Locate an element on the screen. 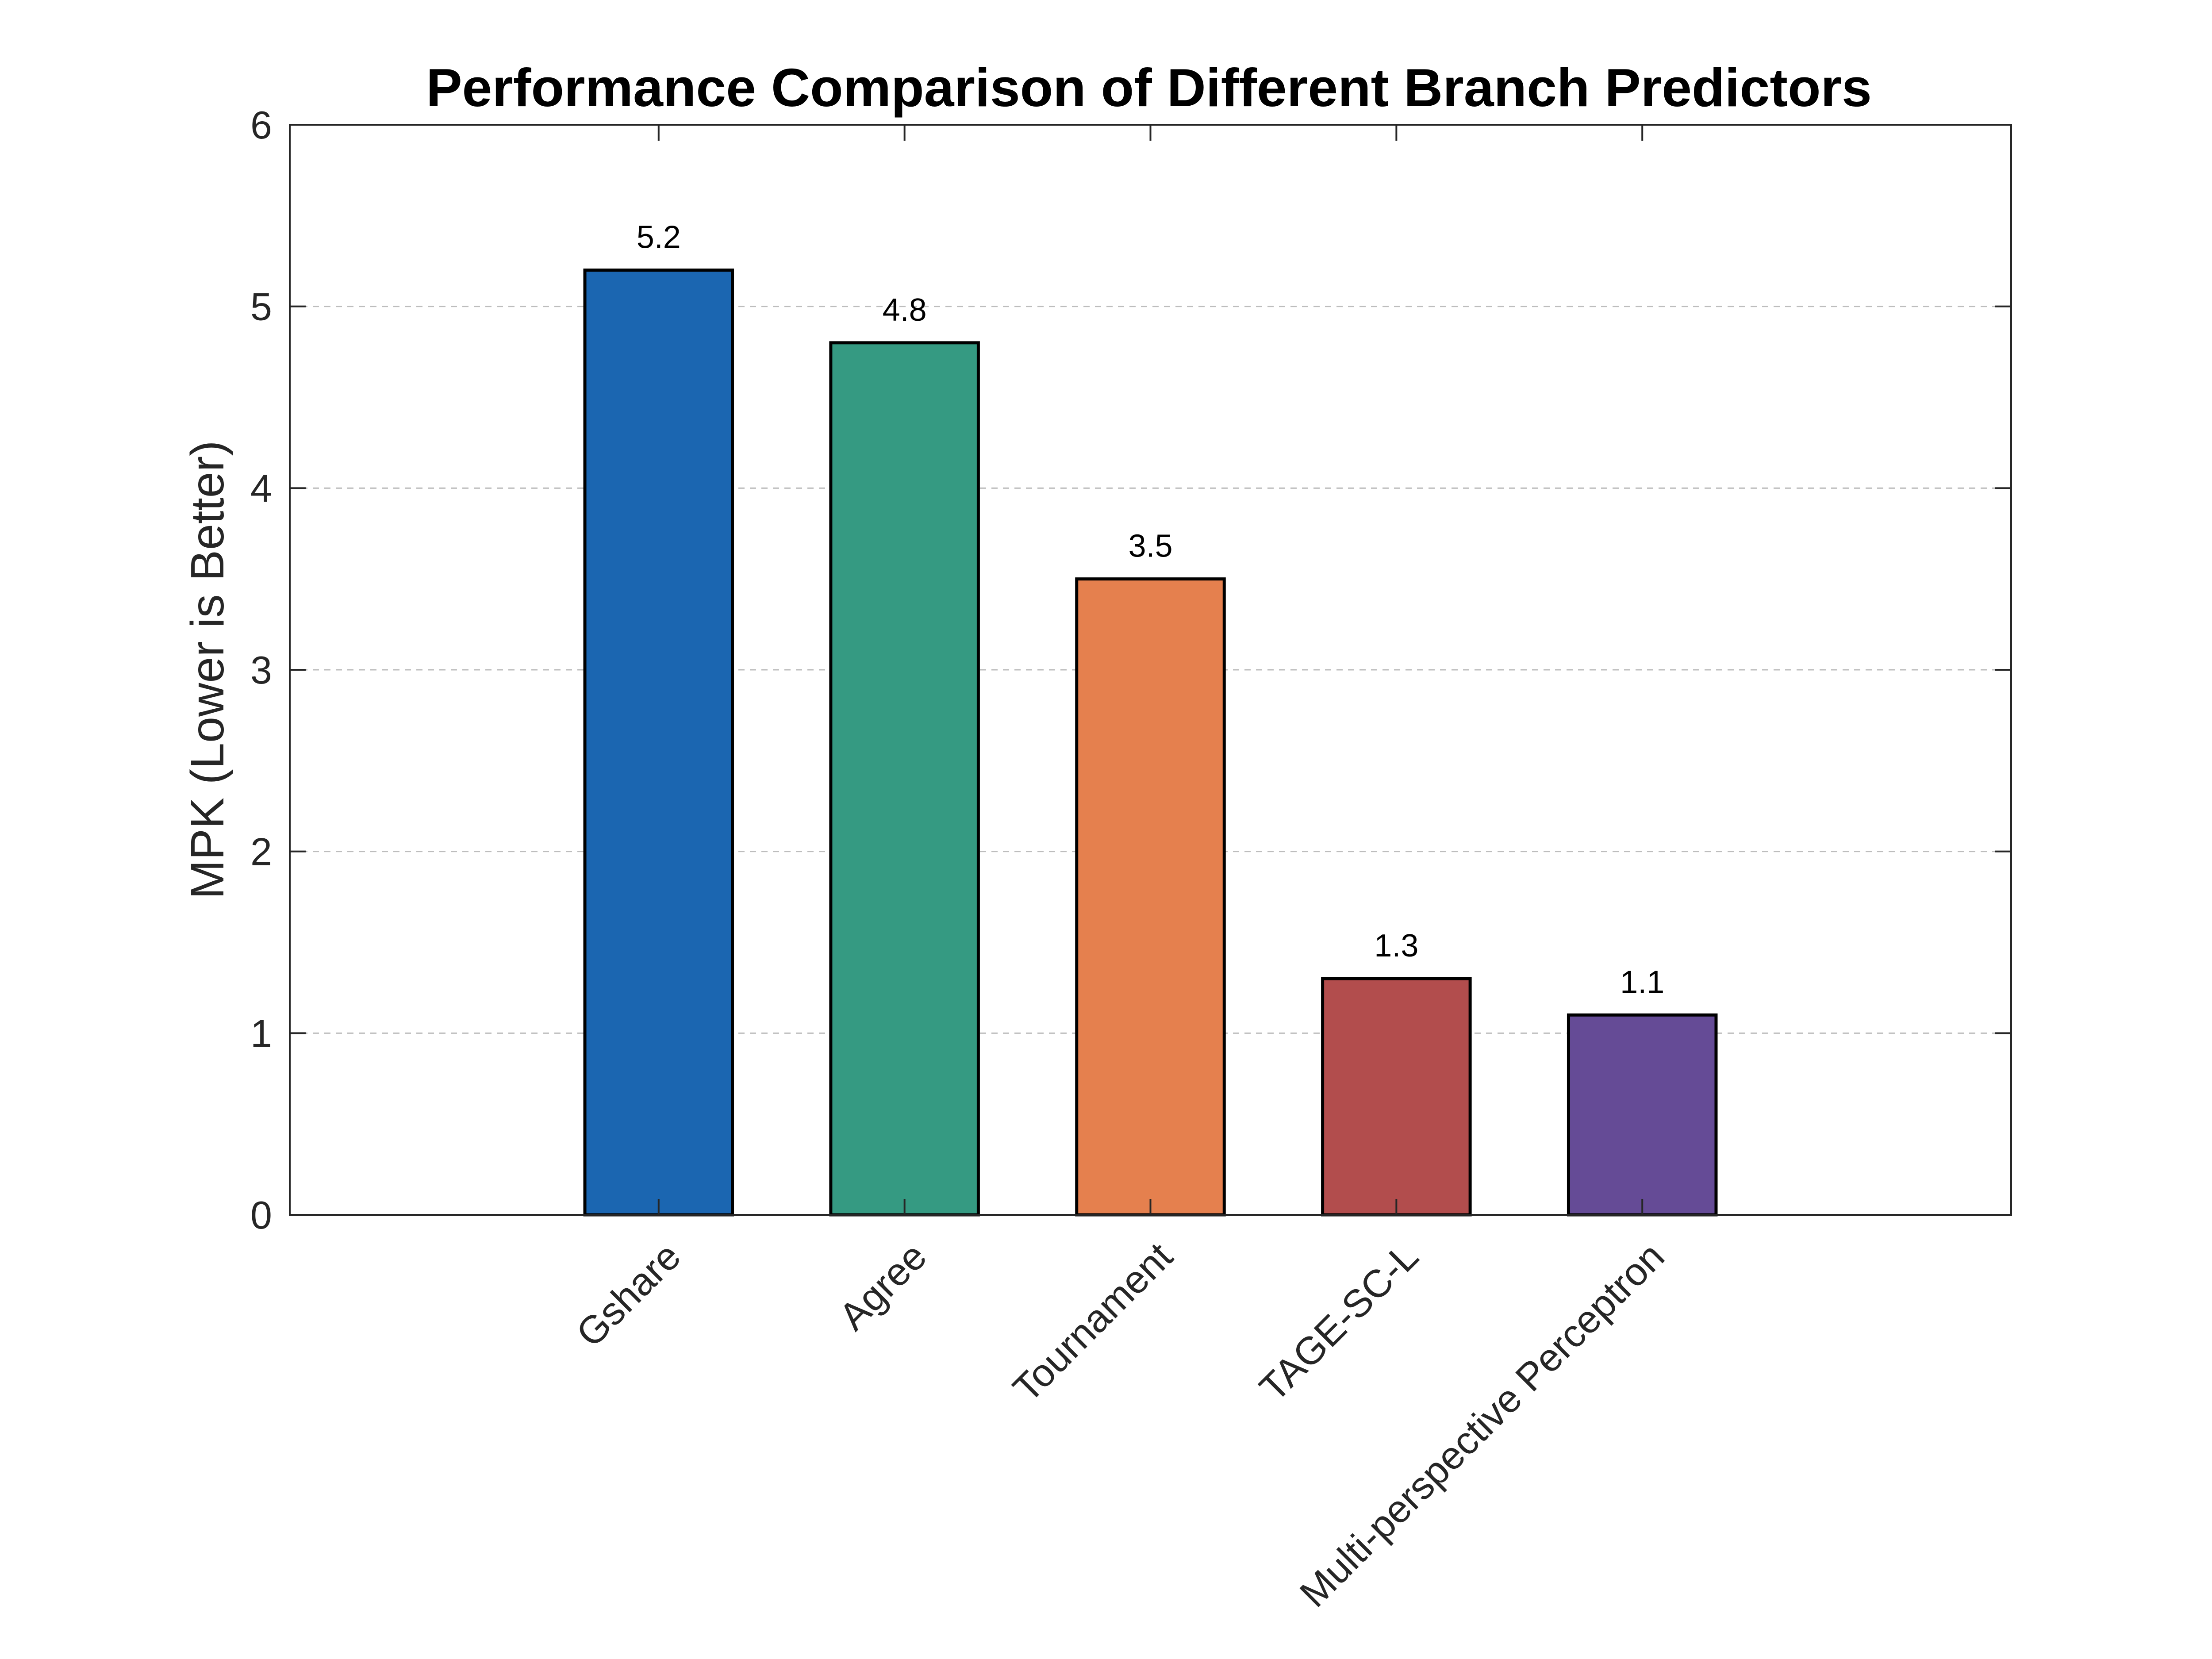  data-label: 3.5 is located at coordinates (1150, 547).